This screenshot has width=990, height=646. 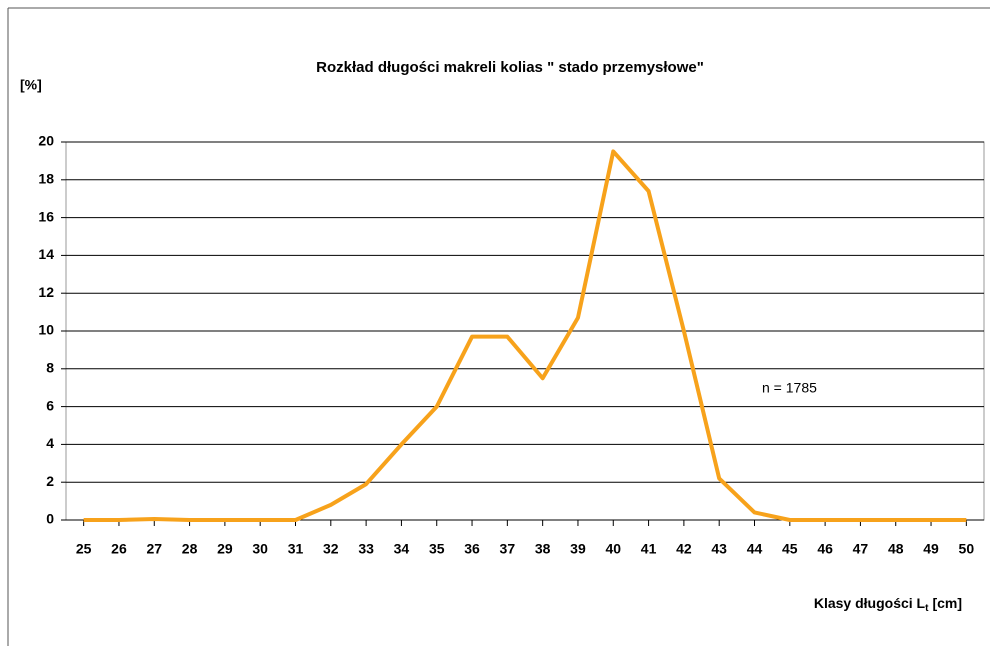 I want to click on y-tick-label: 6, so click(x=50, y=405).